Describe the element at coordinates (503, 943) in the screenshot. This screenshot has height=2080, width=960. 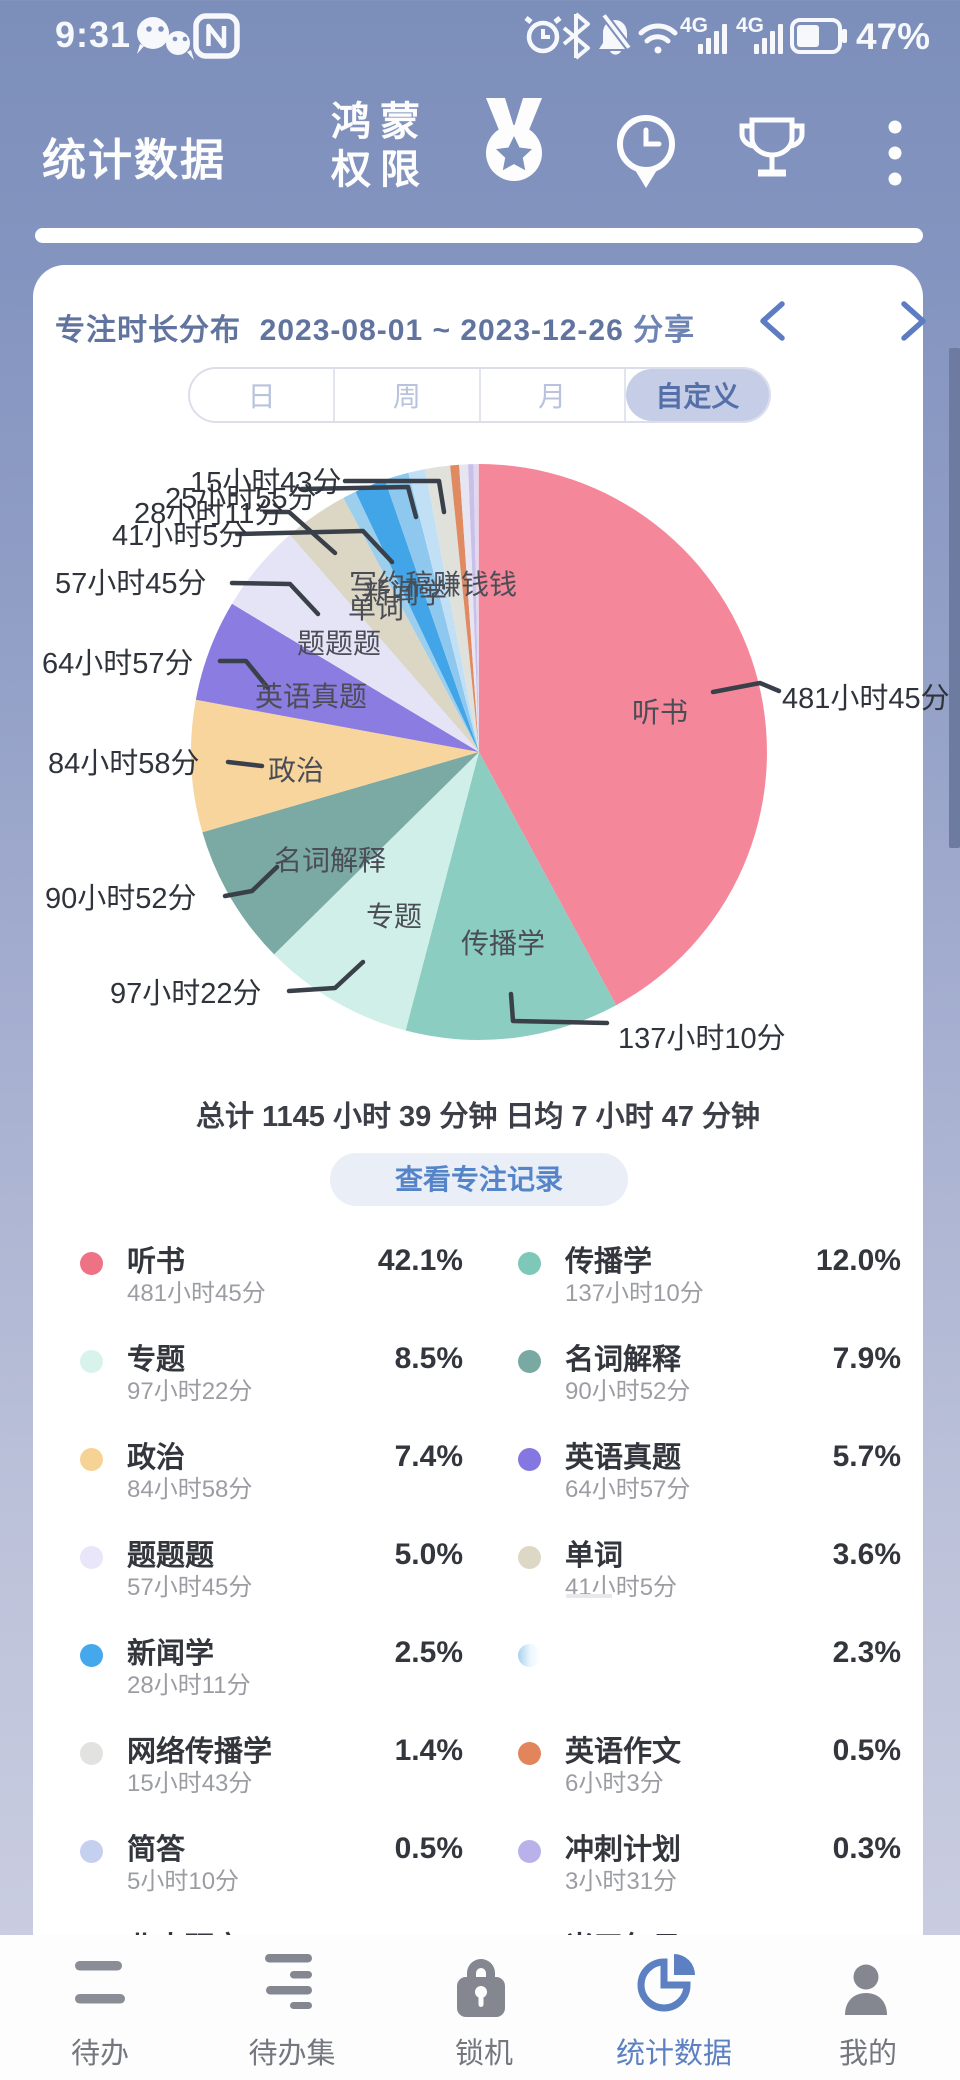
I see `svg-text: 传播学` at that location.